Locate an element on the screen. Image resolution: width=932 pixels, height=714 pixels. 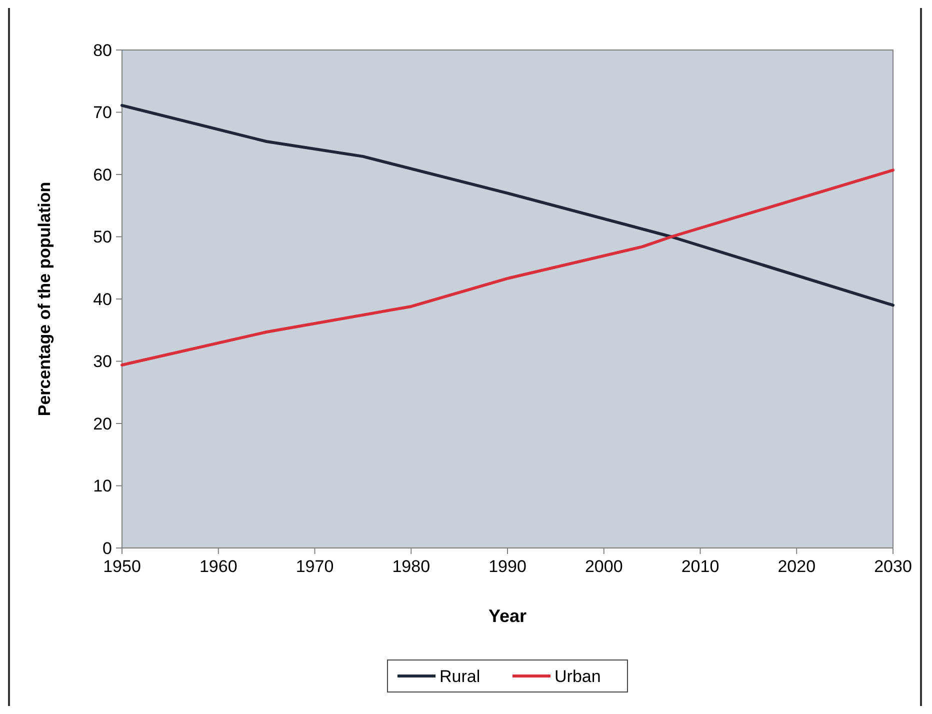
y-tick-label: 30 is located at coordinates (102, 362).